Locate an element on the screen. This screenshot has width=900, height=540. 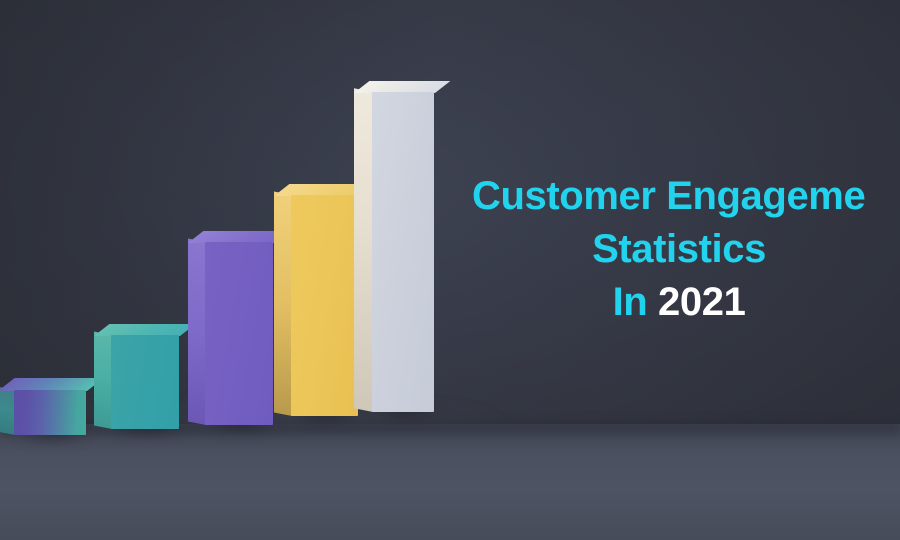
title-year: 2021 is located at coordinates (702, 301).